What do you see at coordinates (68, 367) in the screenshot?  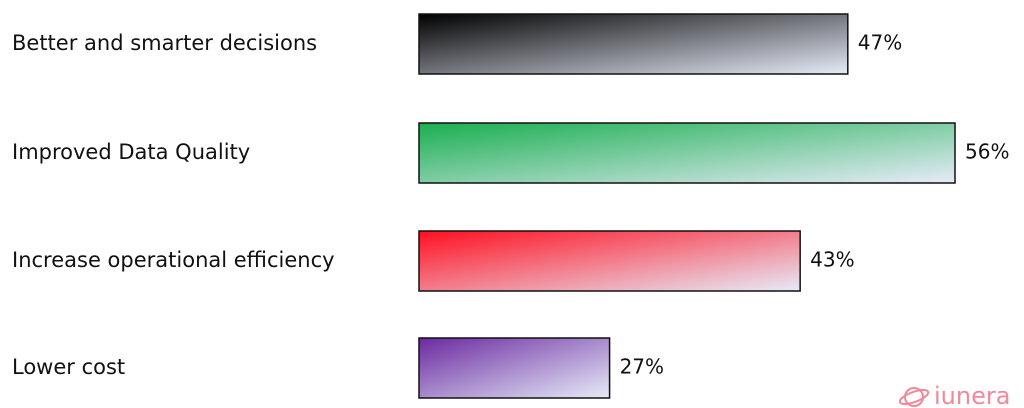 I see `category-label: Lower cost` at bounding box center [68, 367].